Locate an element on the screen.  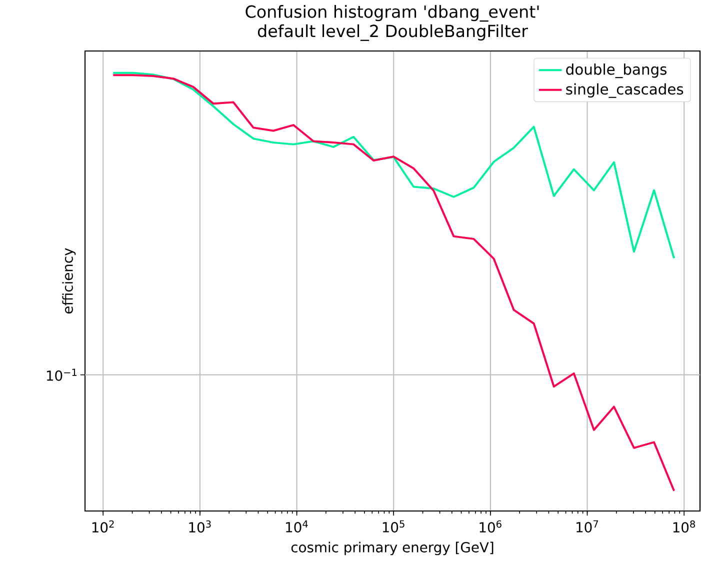
x-tick-label: 10$^{4}$ is located at coordinates (297, 526).